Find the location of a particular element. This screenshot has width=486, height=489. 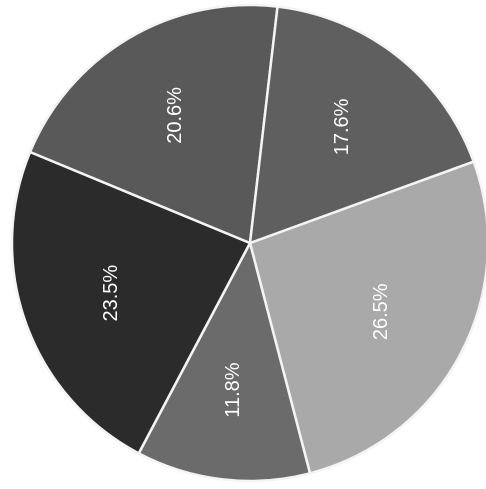

slice-percent-label: 23.5% is located at coordinates (111, 293).